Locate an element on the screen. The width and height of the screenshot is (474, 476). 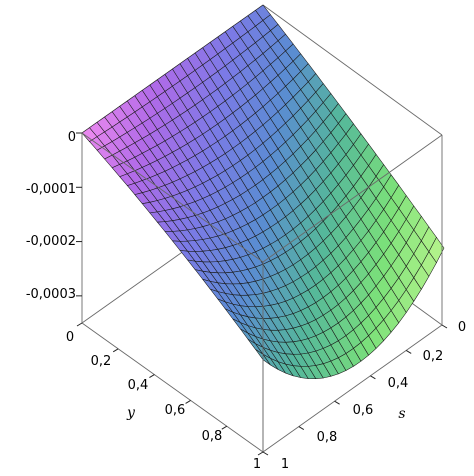
y-tick-label-4: 0,8 is located at coordinates (212, 436).